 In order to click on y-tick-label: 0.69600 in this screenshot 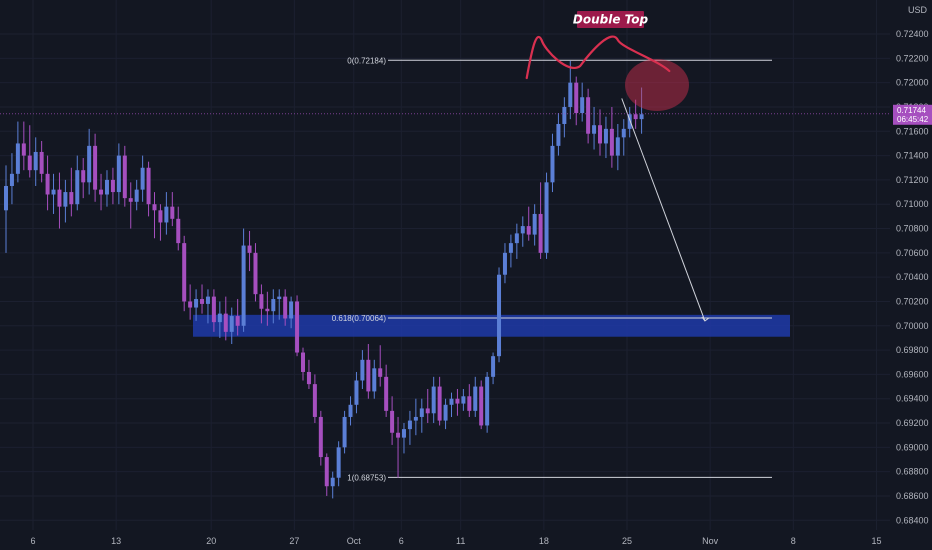, I will do `click(912, 374)`.